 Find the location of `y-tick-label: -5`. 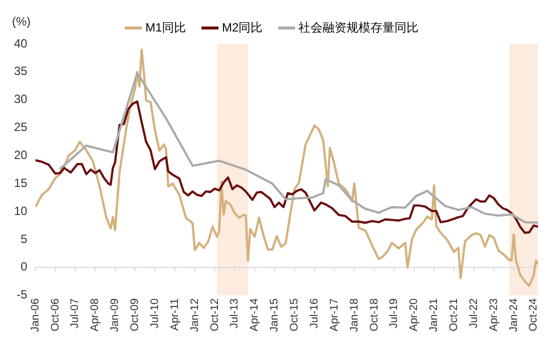

y-tick-label: -5 is located at coordinates (22, 295).